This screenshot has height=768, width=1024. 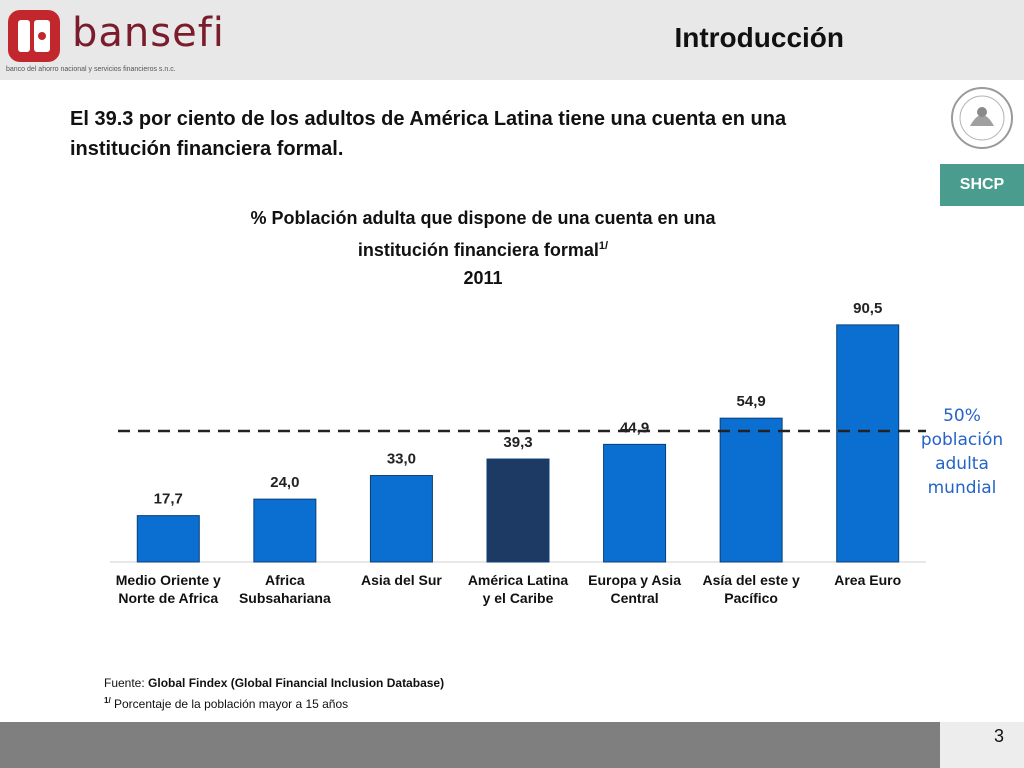 What do you see at coordinates (962, 464) in the screenshot?
I see `reference-label-line: adulta` at bounding box center [962, 464].